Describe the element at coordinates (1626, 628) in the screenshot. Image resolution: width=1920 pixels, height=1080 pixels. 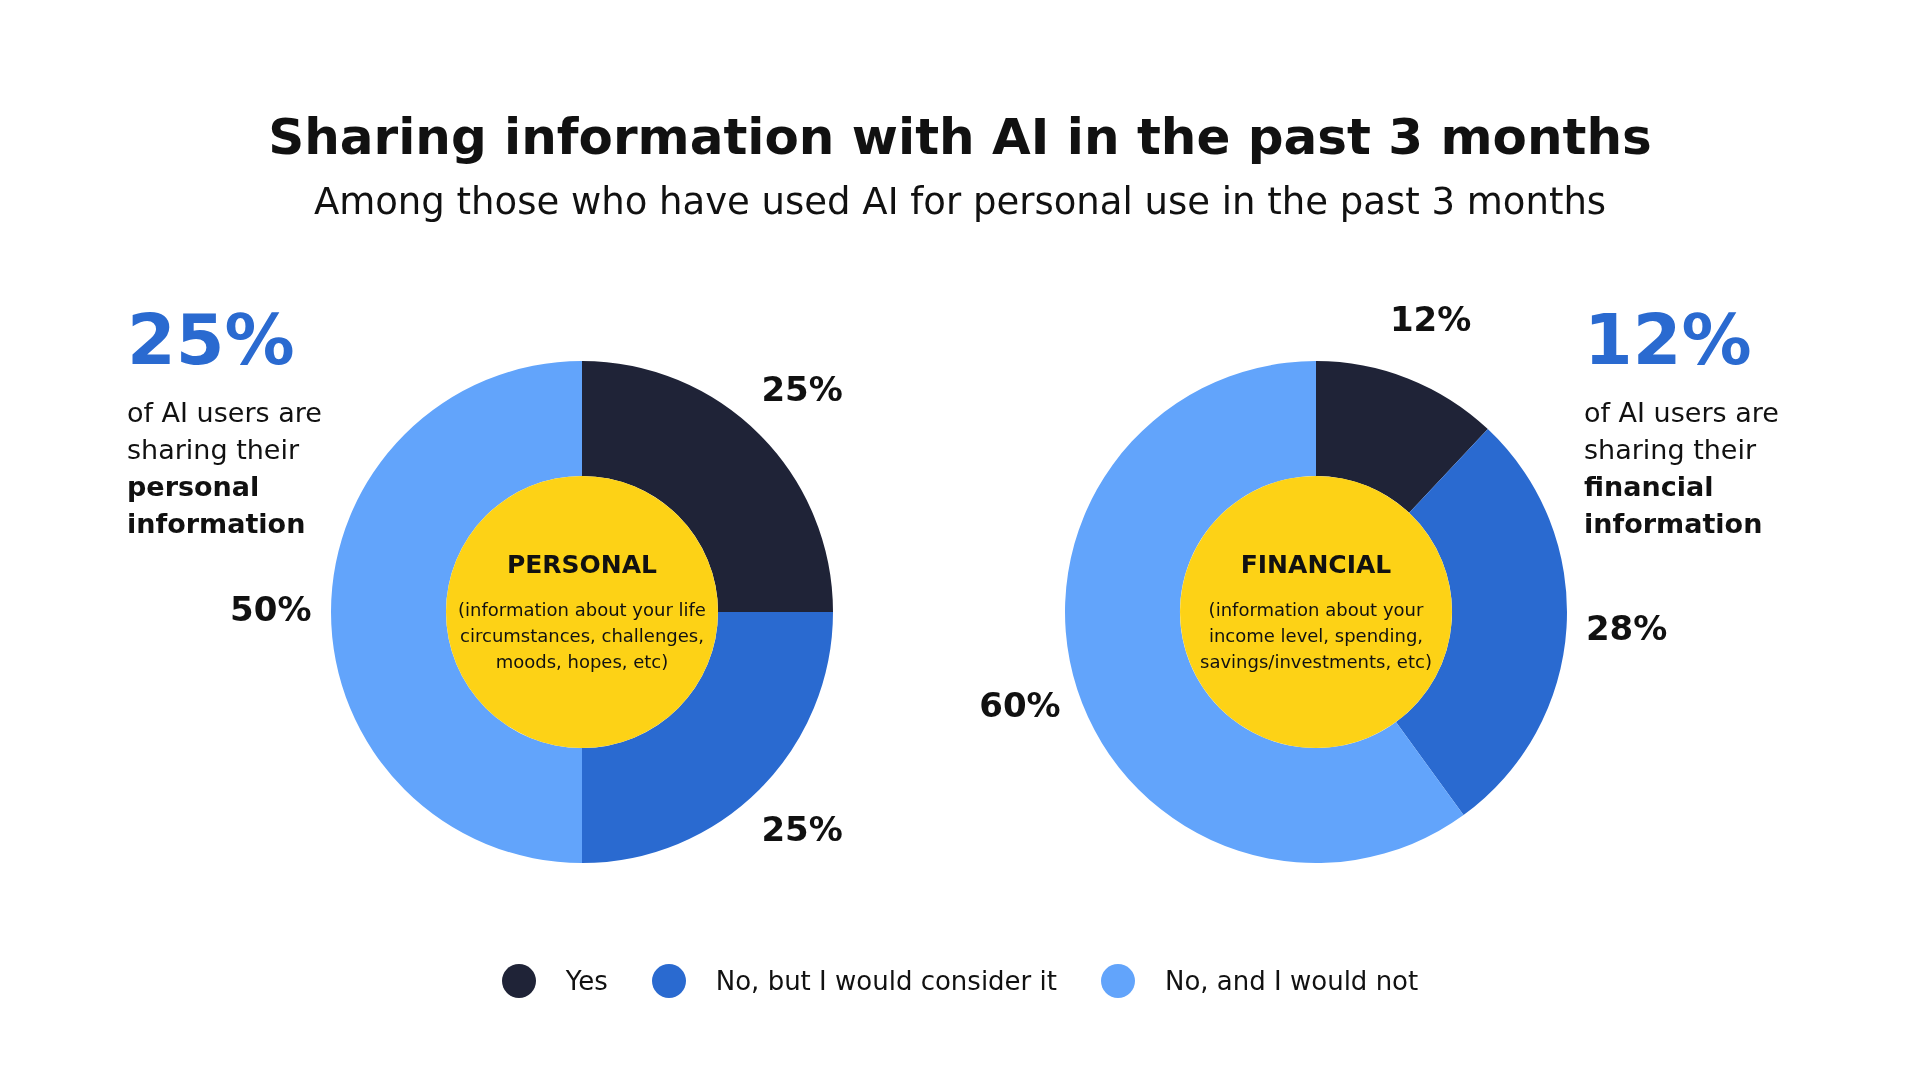
I see `data-label: 28%` at that location.